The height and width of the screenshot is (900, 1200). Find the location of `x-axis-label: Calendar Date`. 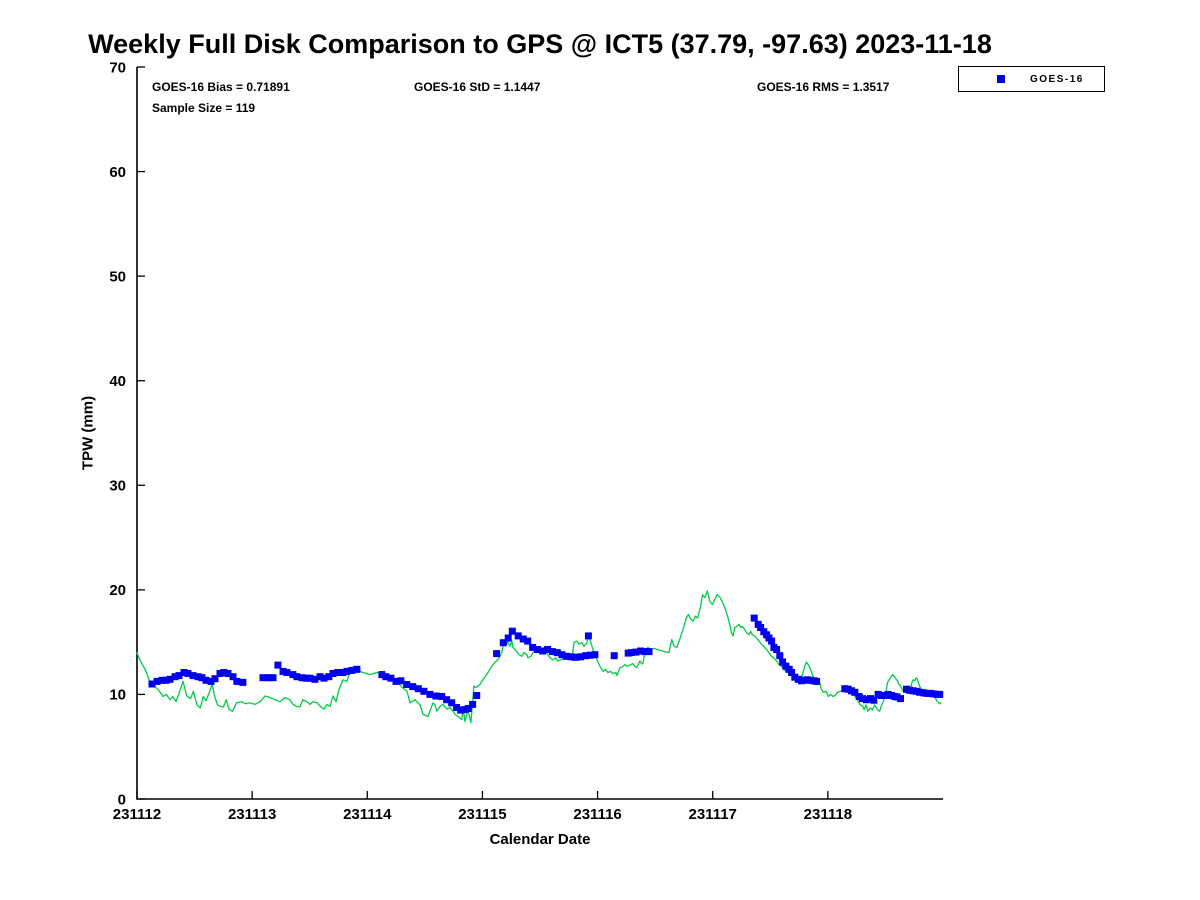

x-axis-label: Calendar Date is located at coordinates (540, 839).